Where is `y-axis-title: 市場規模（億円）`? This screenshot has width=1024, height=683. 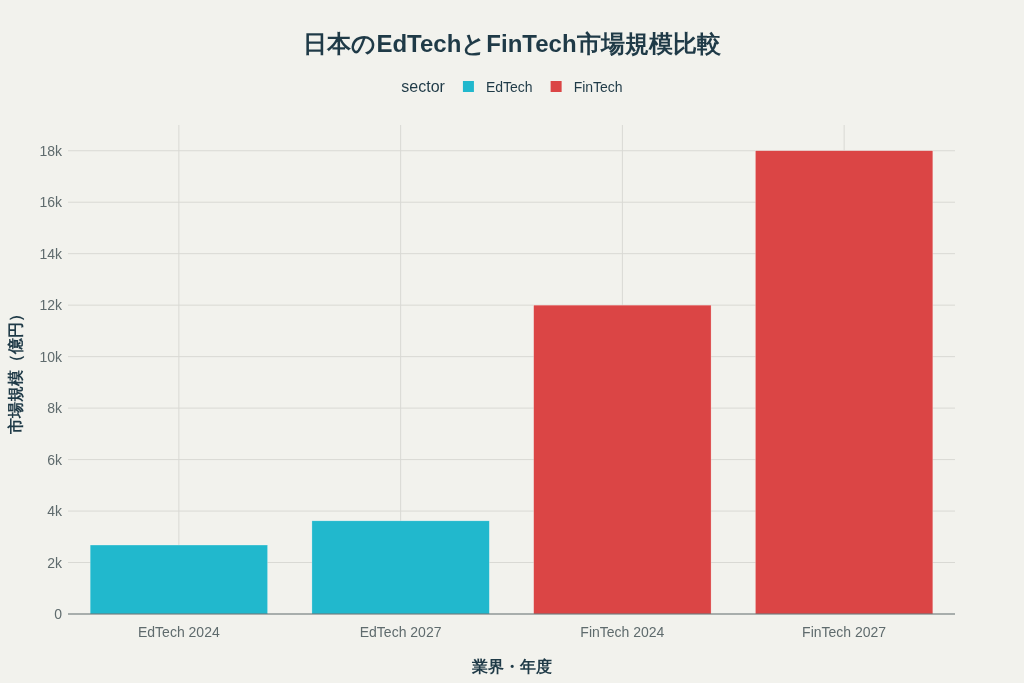
y-axis-title: 市場規模（億円） is located at coordinates (16, 370).